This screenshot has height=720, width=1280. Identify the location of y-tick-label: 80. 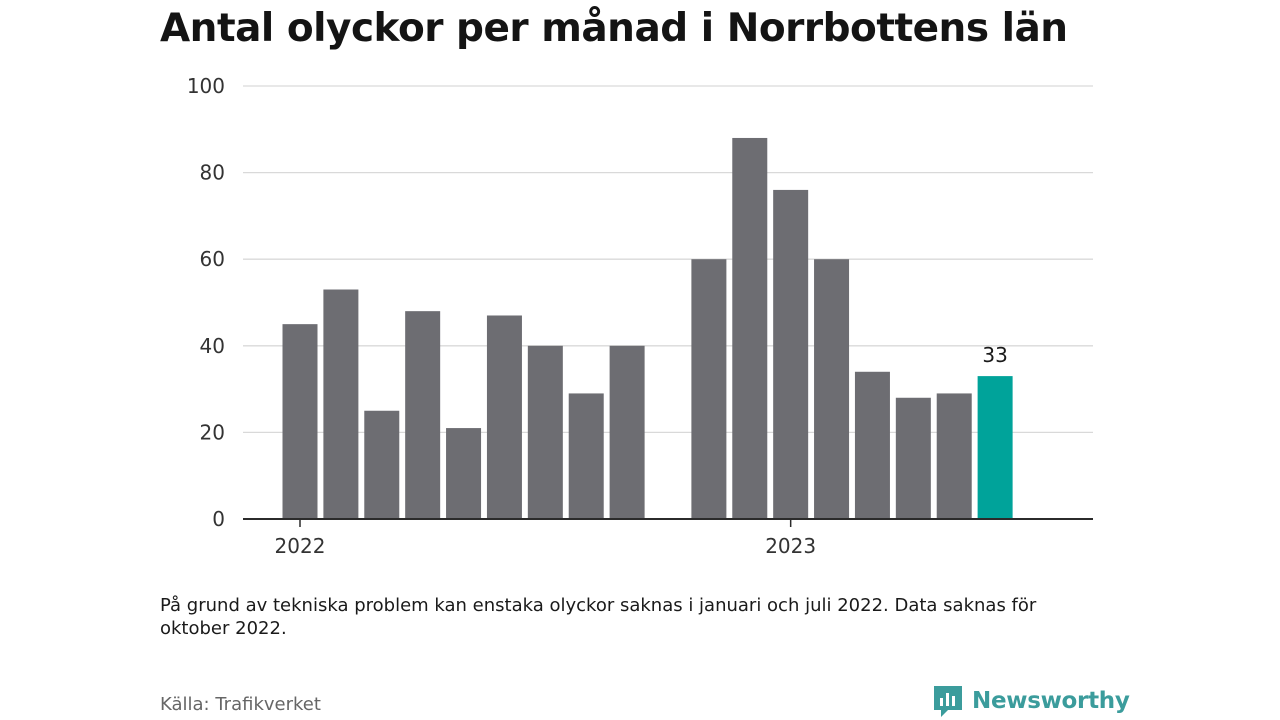
(212, 173).